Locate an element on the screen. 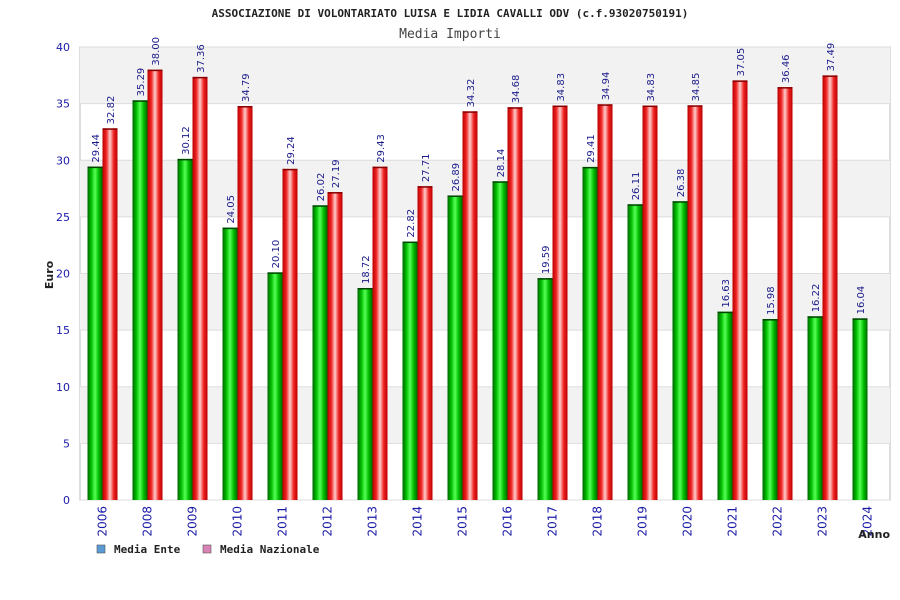 The height and width of the screenshot is (600, 900). y-axis-label: Euro is located at coordinates (49, 274).